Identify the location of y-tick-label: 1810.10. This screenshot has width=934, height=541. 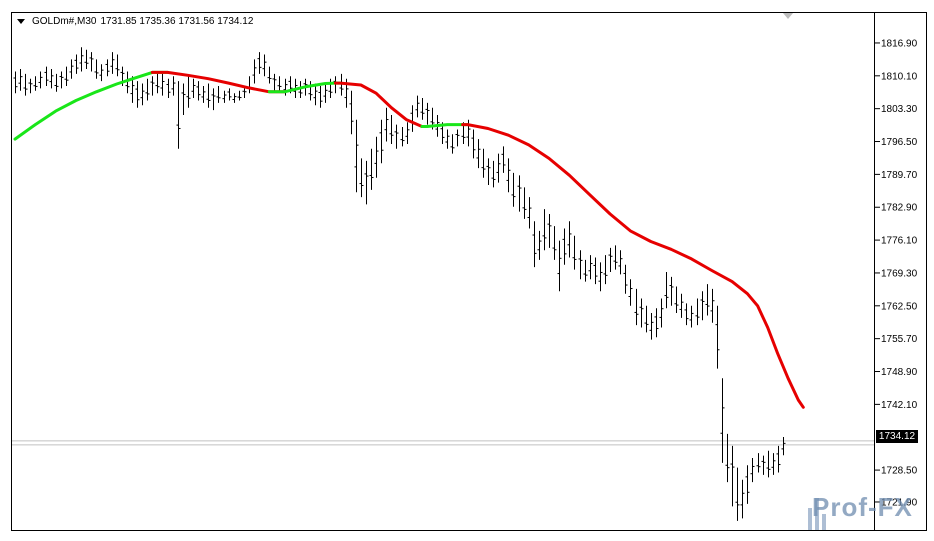
(899, 76).